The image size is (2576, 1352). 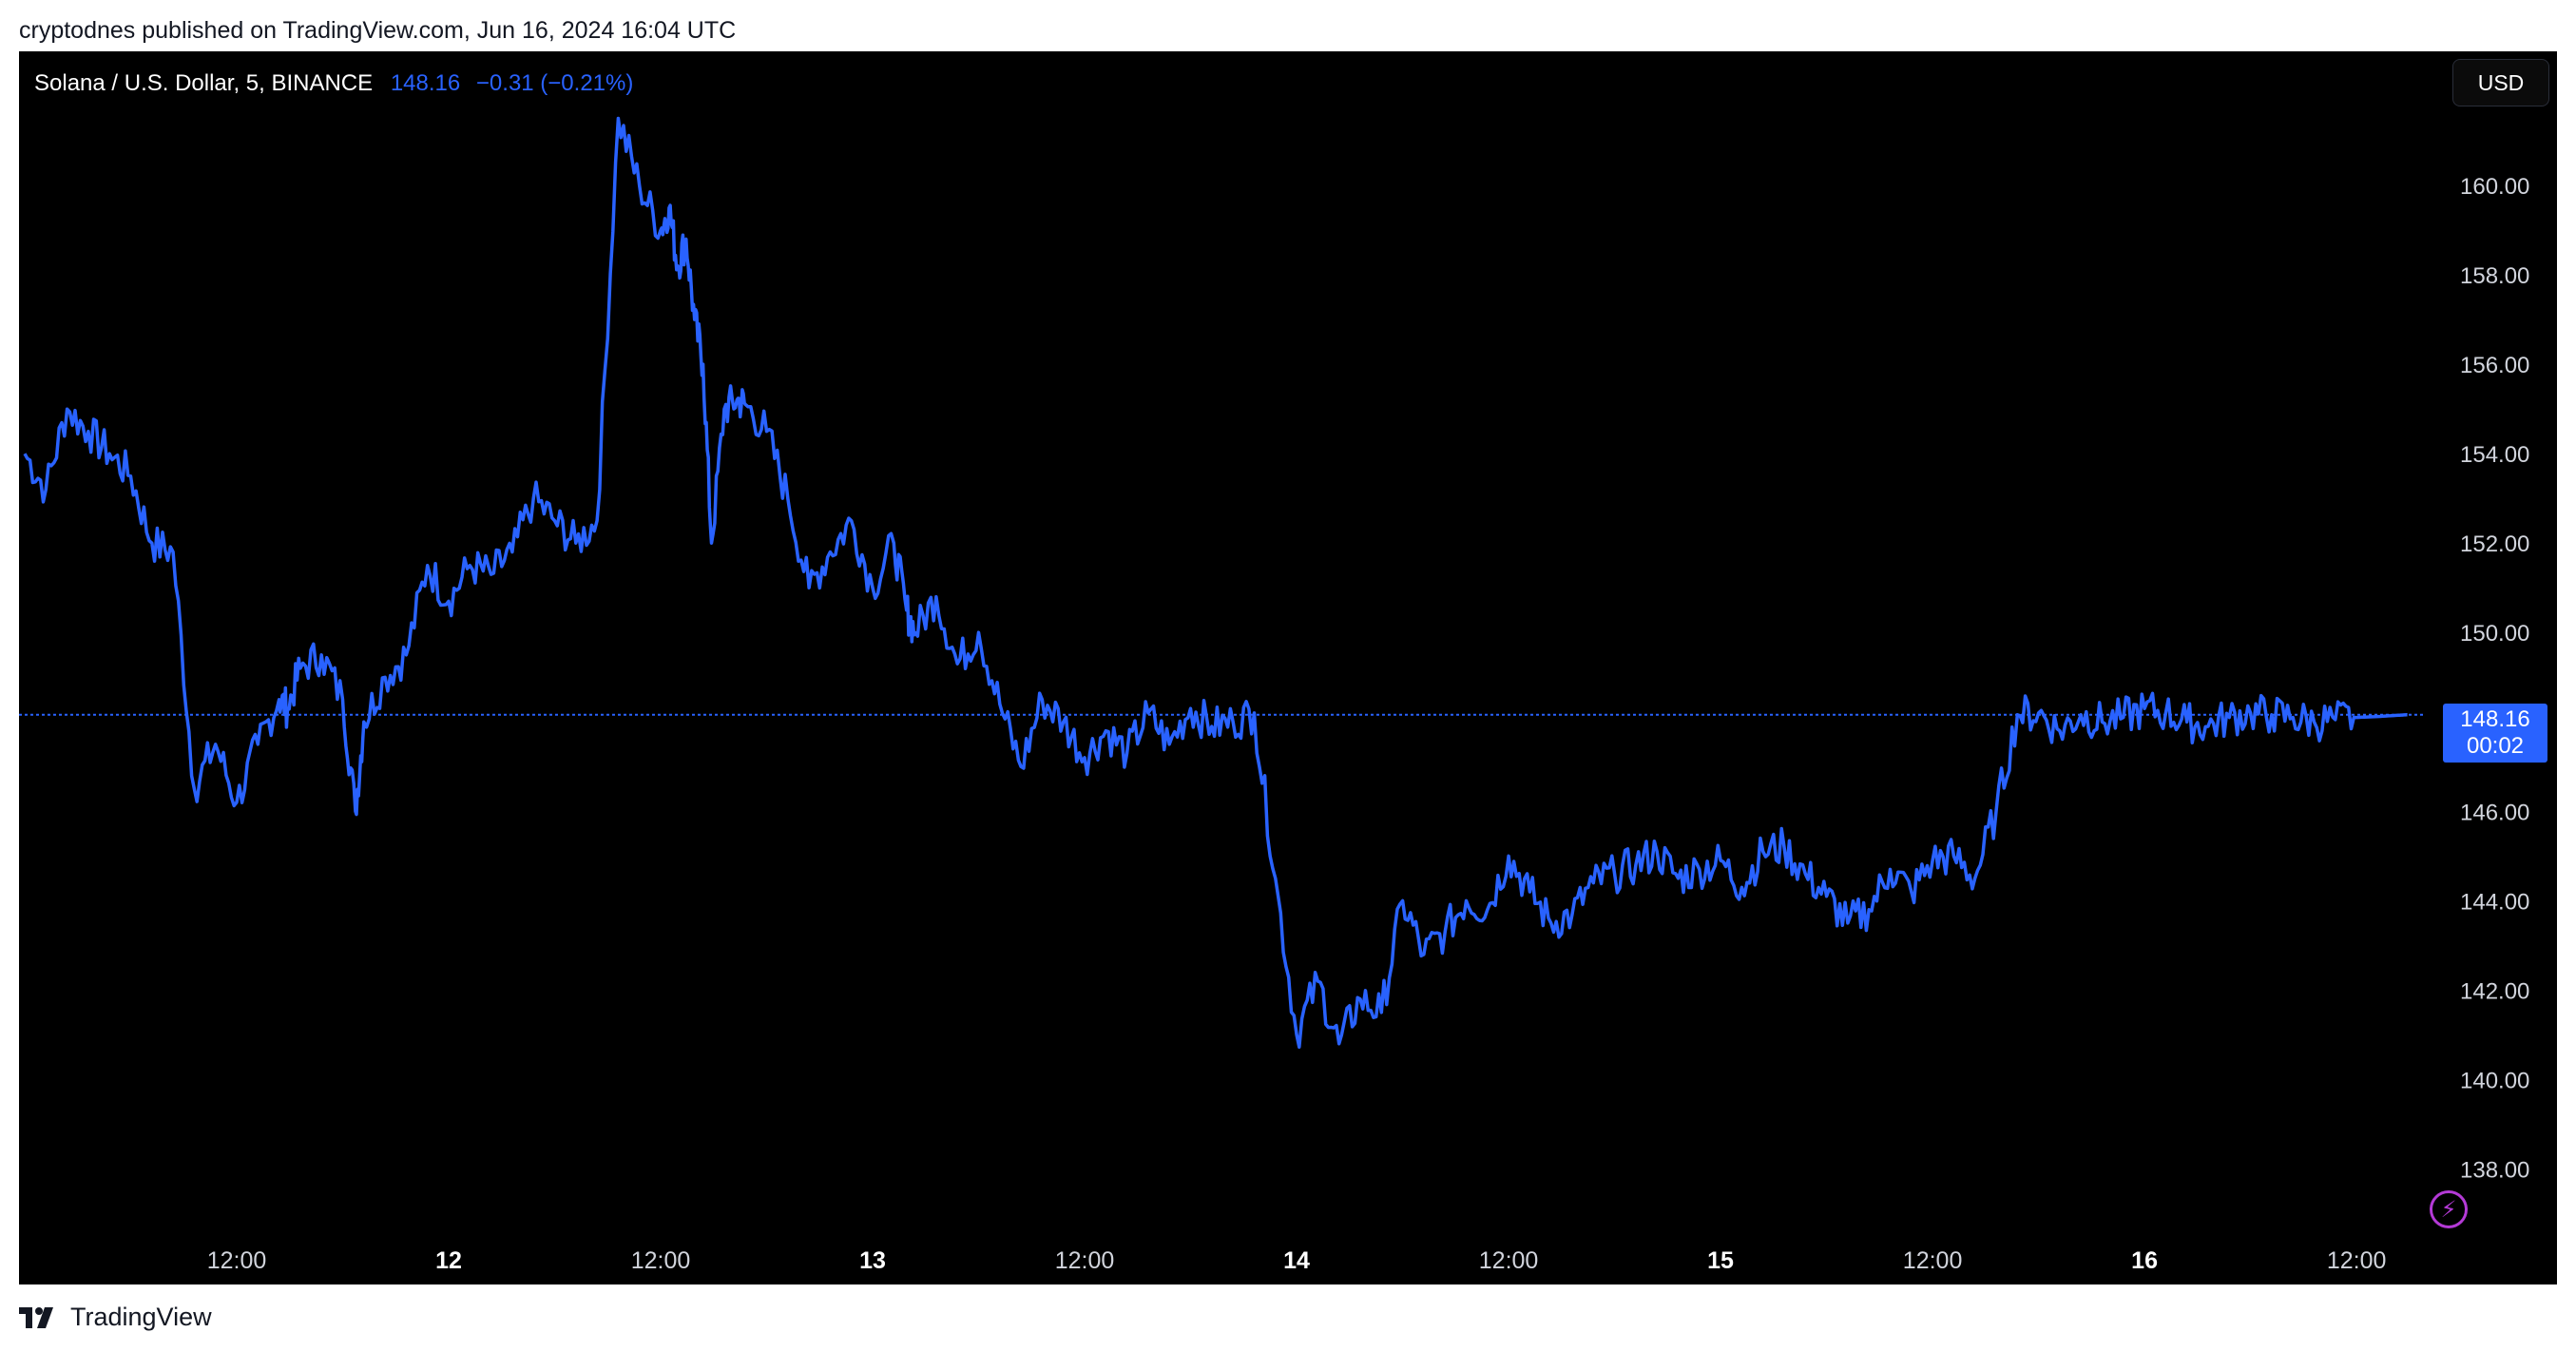 What do you see at coordinates (141, 1317) in the screenshot?
I see `brand-name: TradingView` at bounding box center [141, 1317].